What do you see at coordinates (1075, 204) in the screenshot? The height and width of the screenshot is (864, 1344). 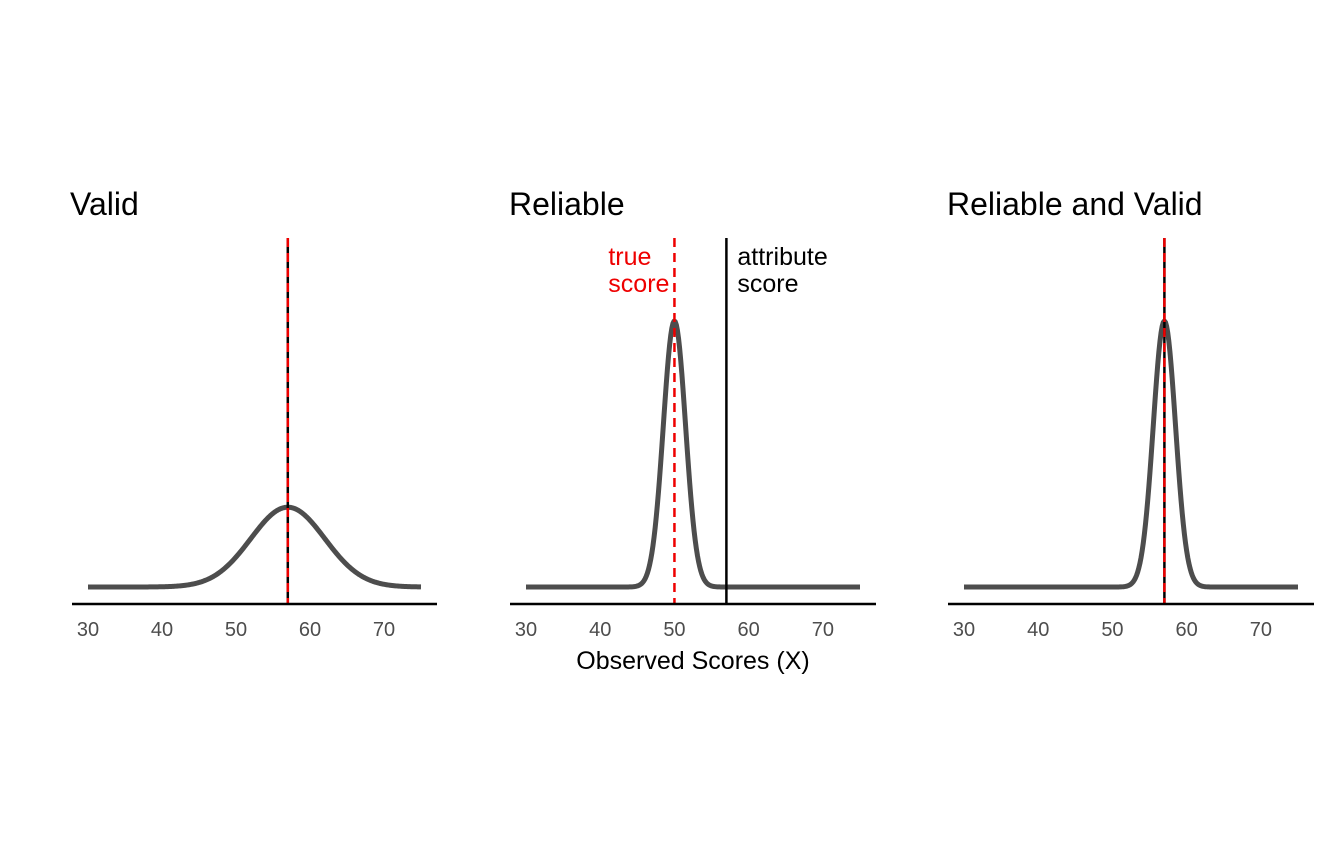 I see `panel-title: Reliable and Valid` at bounding box center [1075, 204].